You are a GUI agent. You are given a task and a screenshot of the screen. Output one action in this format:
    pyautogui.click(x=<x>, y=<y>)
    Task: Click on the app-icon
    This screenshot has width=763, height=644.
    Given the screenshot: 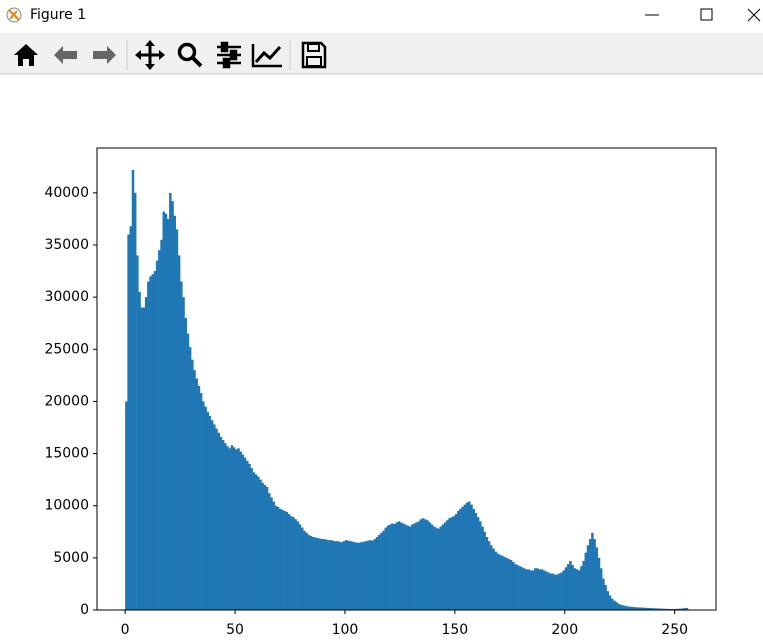 What is the action you would take?
    pyautogui.click(x=14, y=15)
    